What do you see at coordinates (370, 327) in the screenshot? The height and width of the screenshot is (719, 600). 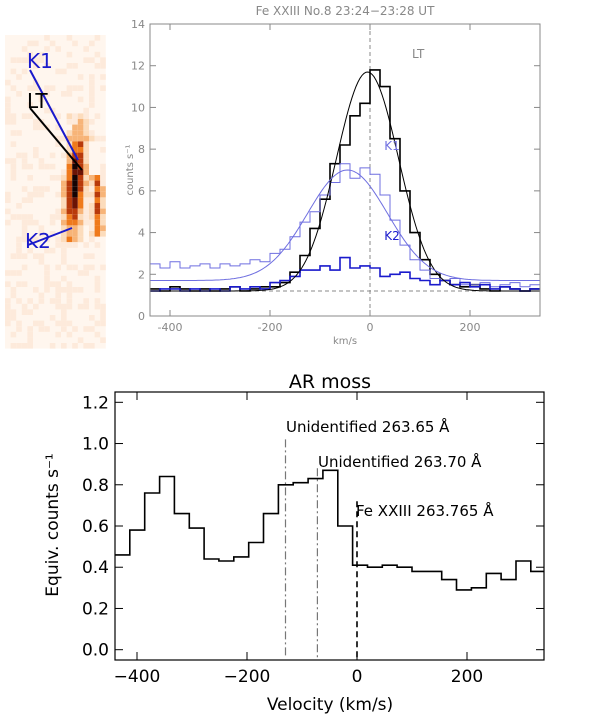 I see `top-x-tick-label: 0` at bounding box center [370, 327].